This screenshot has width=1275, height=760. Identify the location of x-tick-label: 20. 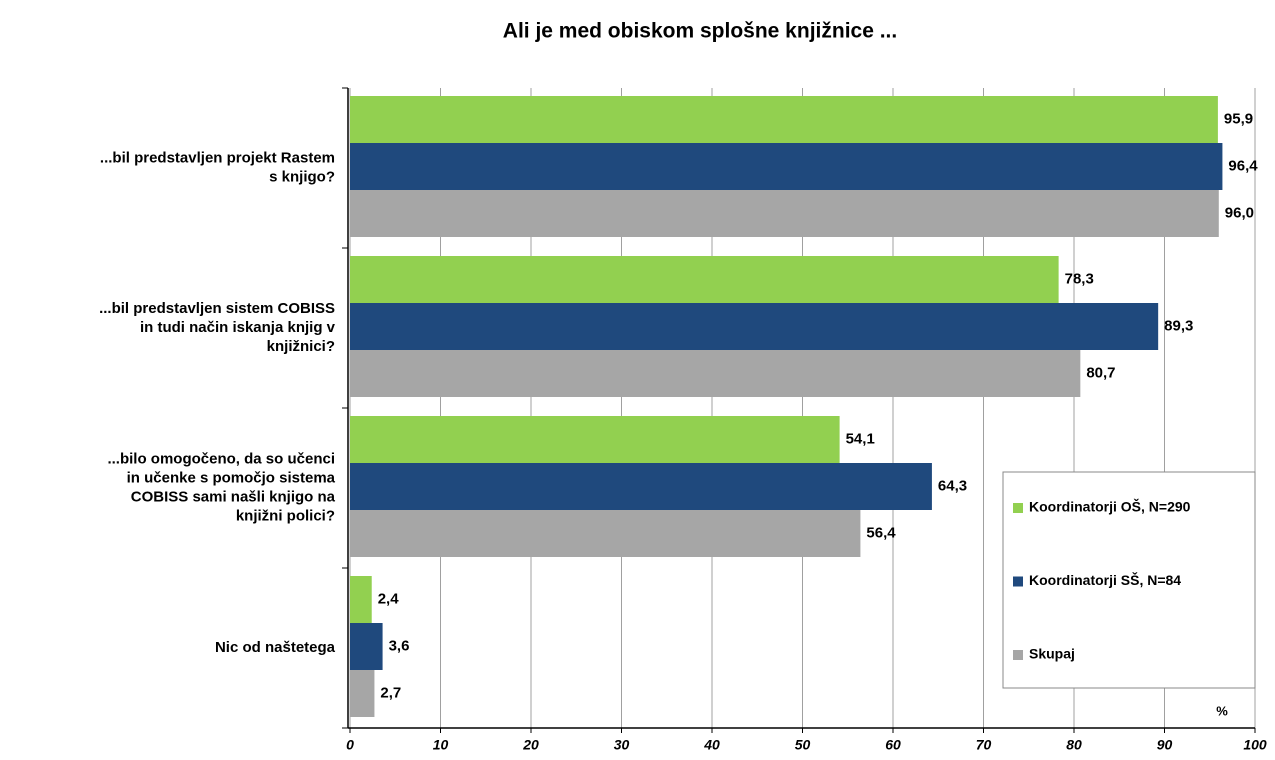
(530, 745).